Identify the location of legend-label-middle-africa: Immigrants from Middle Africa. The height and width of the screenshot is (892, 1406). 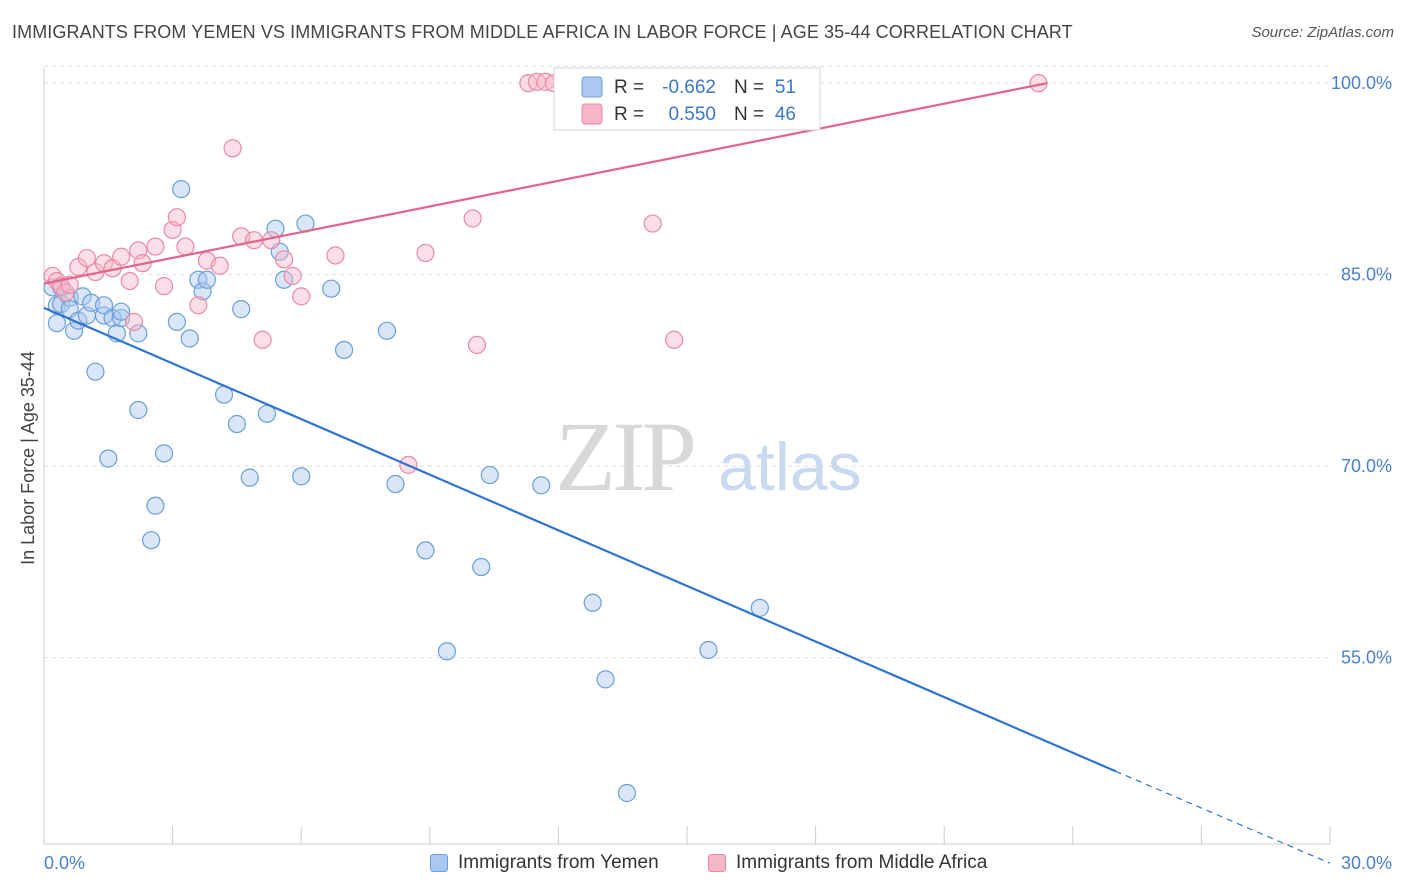
(862, 862).